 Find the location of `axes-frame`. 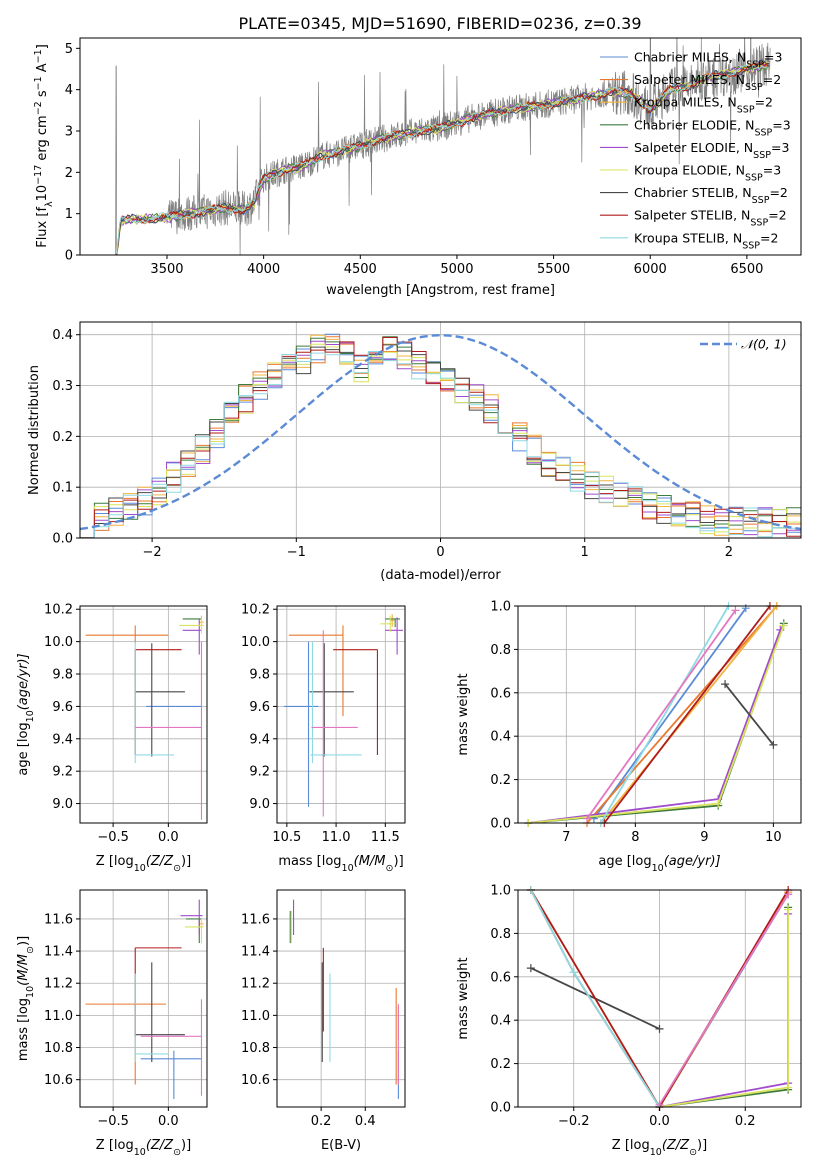

axes-frame is located at coordinates (341, 714).